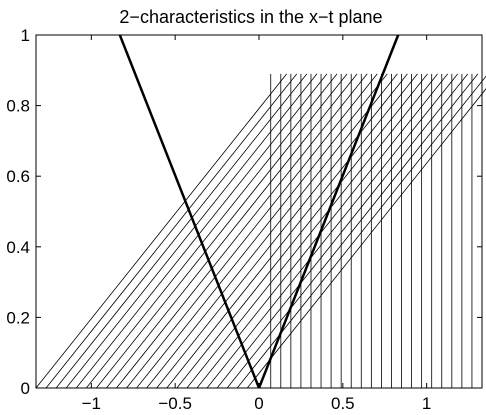 The image size is (486, 415). I want to click on y-tick-label: 0.2, so click(18, 317).